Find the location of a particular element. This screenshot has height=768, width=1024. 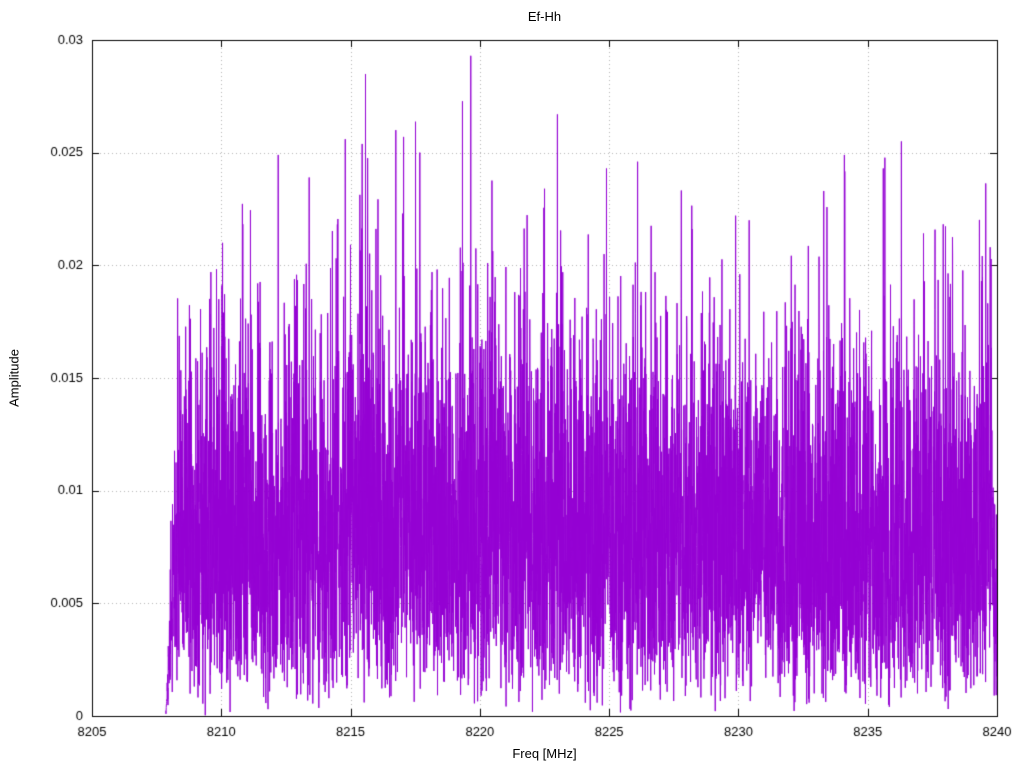

y-axis-label: Amplitude is located at coordinates (14, 378).